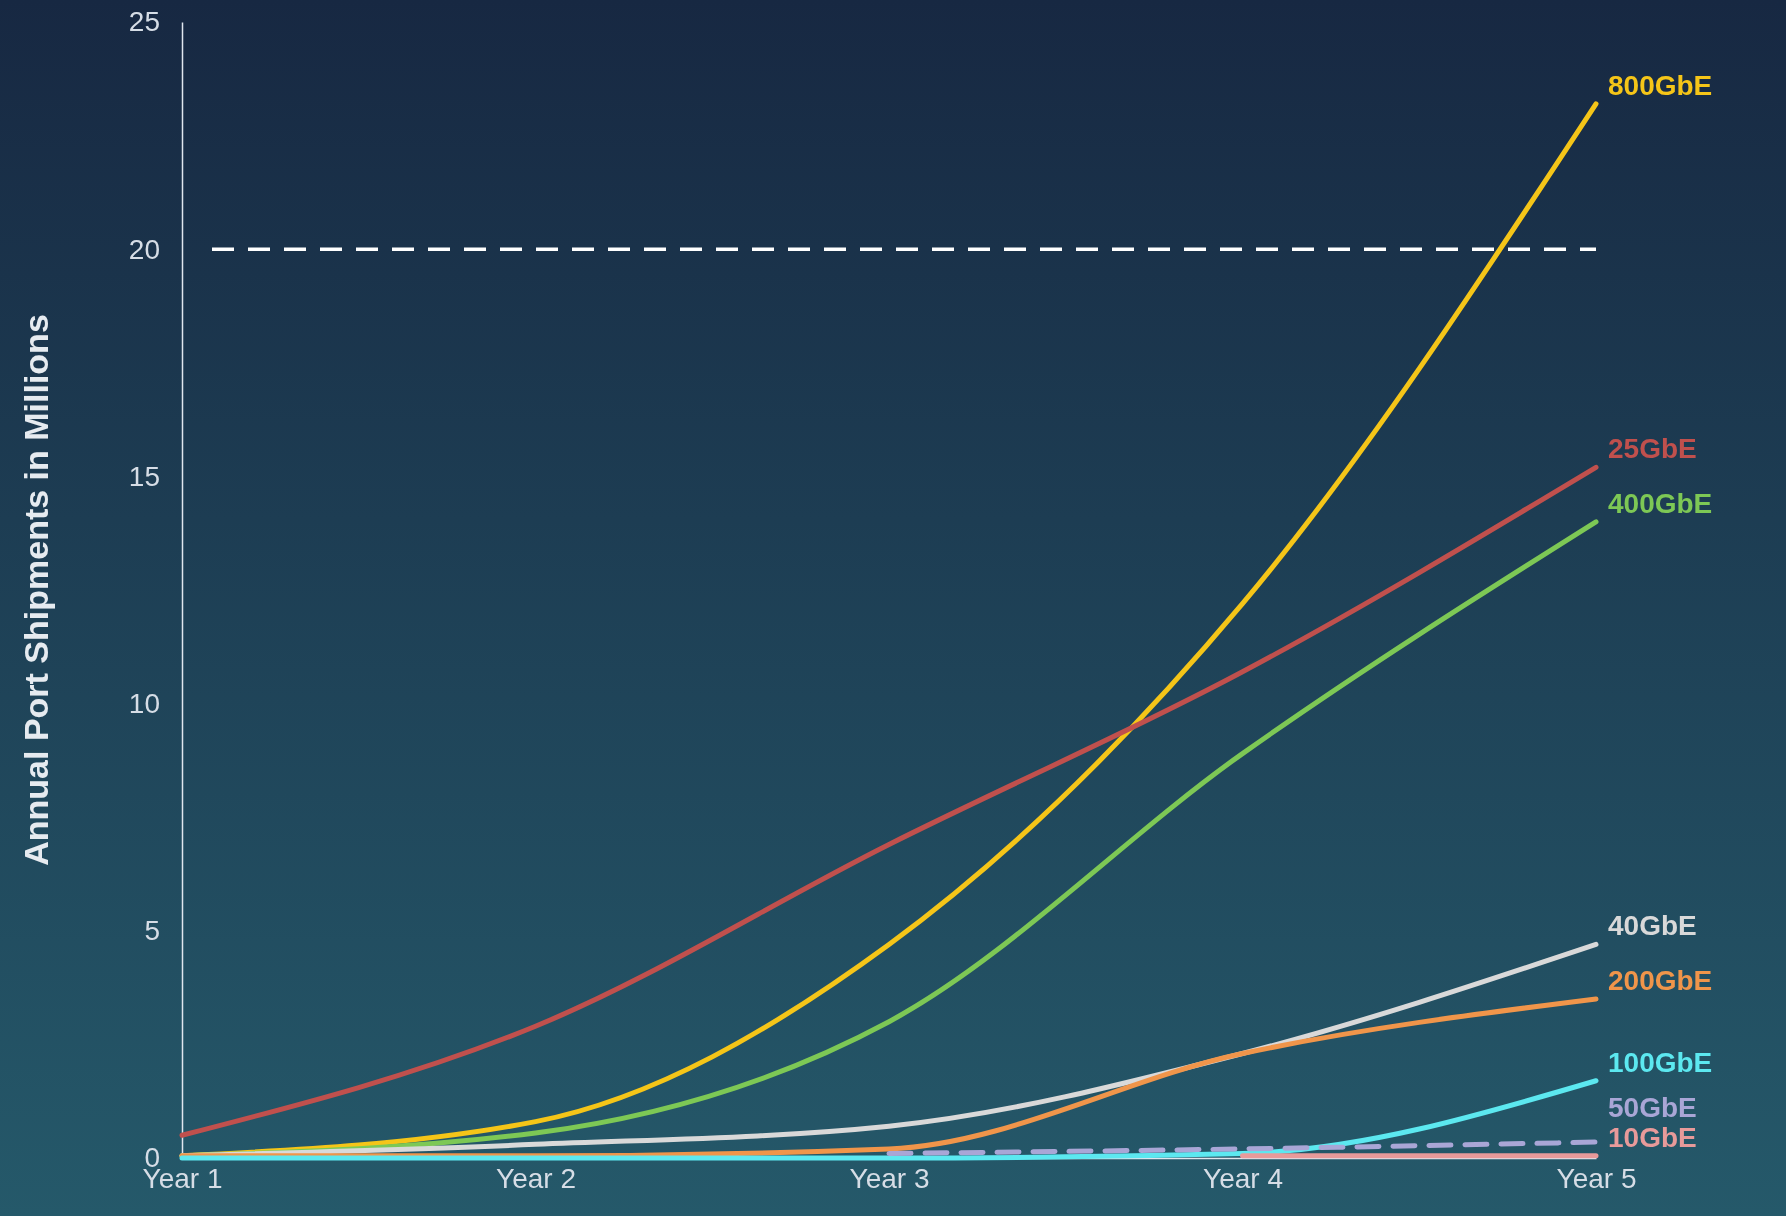  What do you see at coordinates (1660, 1062) in the screenshot?
I see `series-label: 100GbE` at bounding box center [1660, 1062].